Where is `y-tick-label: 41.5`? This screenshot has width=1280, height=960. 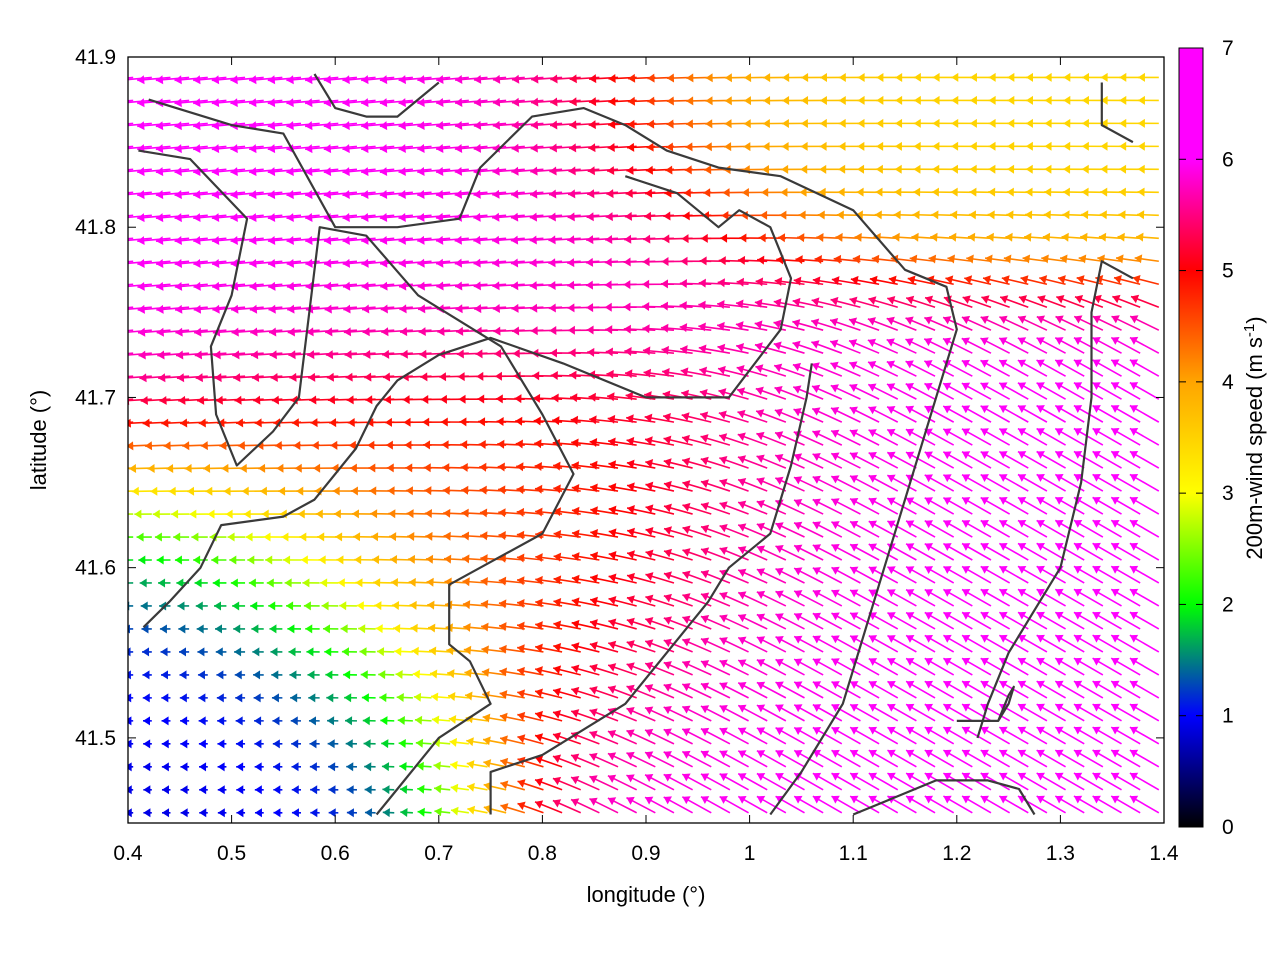
y-tick-label: 41.5 is located at coordinates (95, 738).